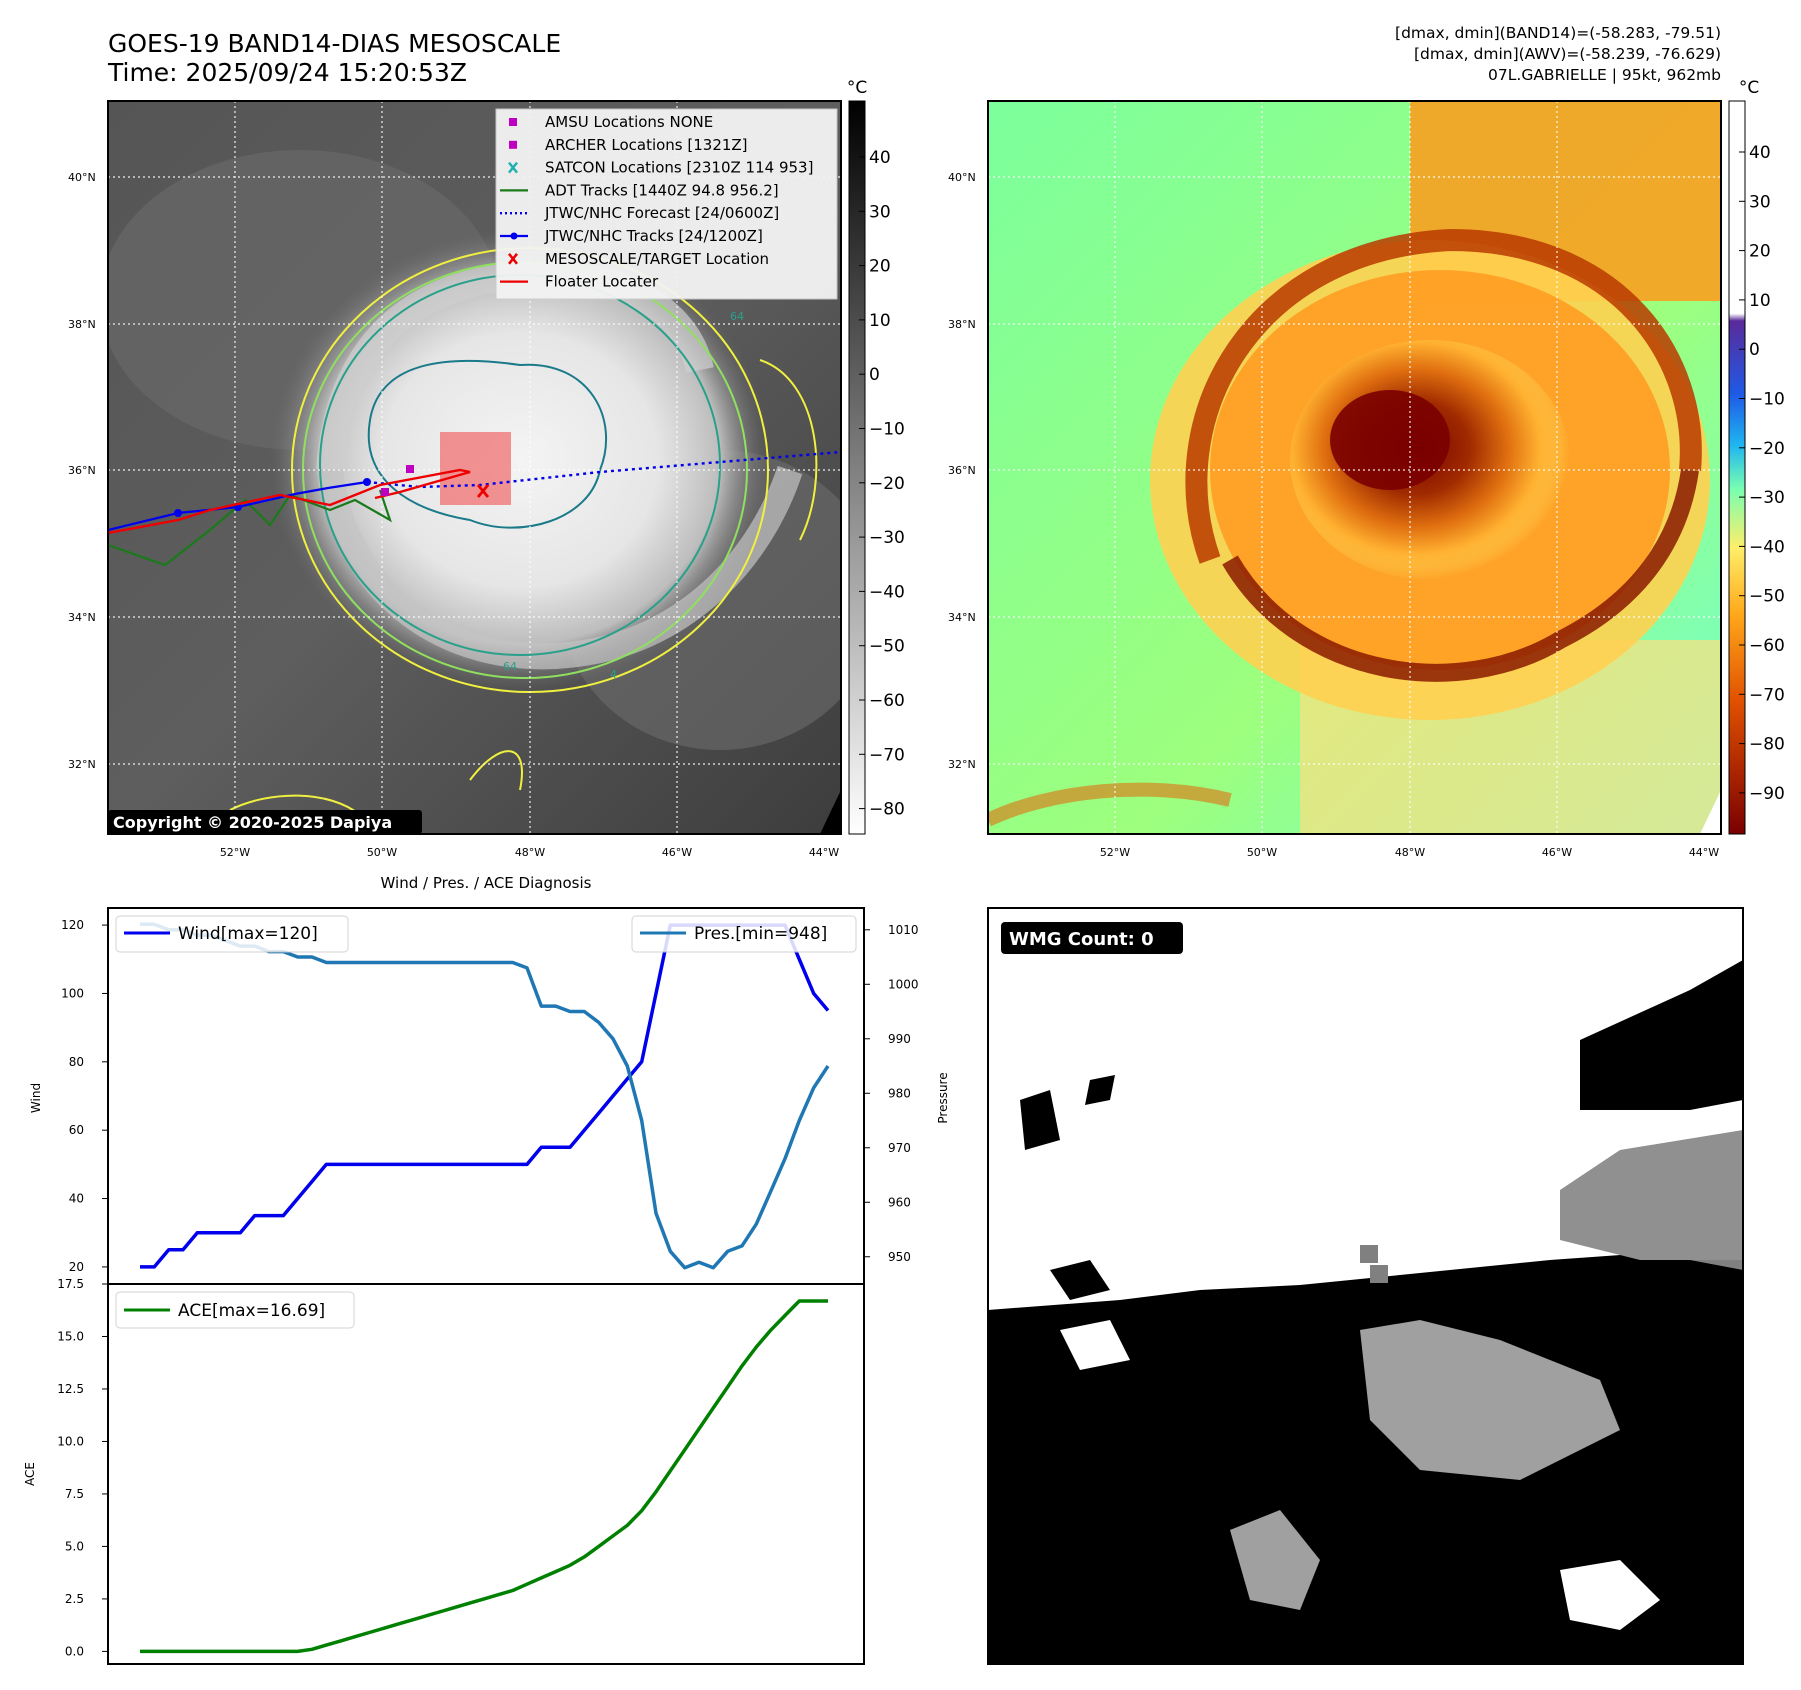  I want to click on ir-lat-36n: 36°N, so click(82, 470).